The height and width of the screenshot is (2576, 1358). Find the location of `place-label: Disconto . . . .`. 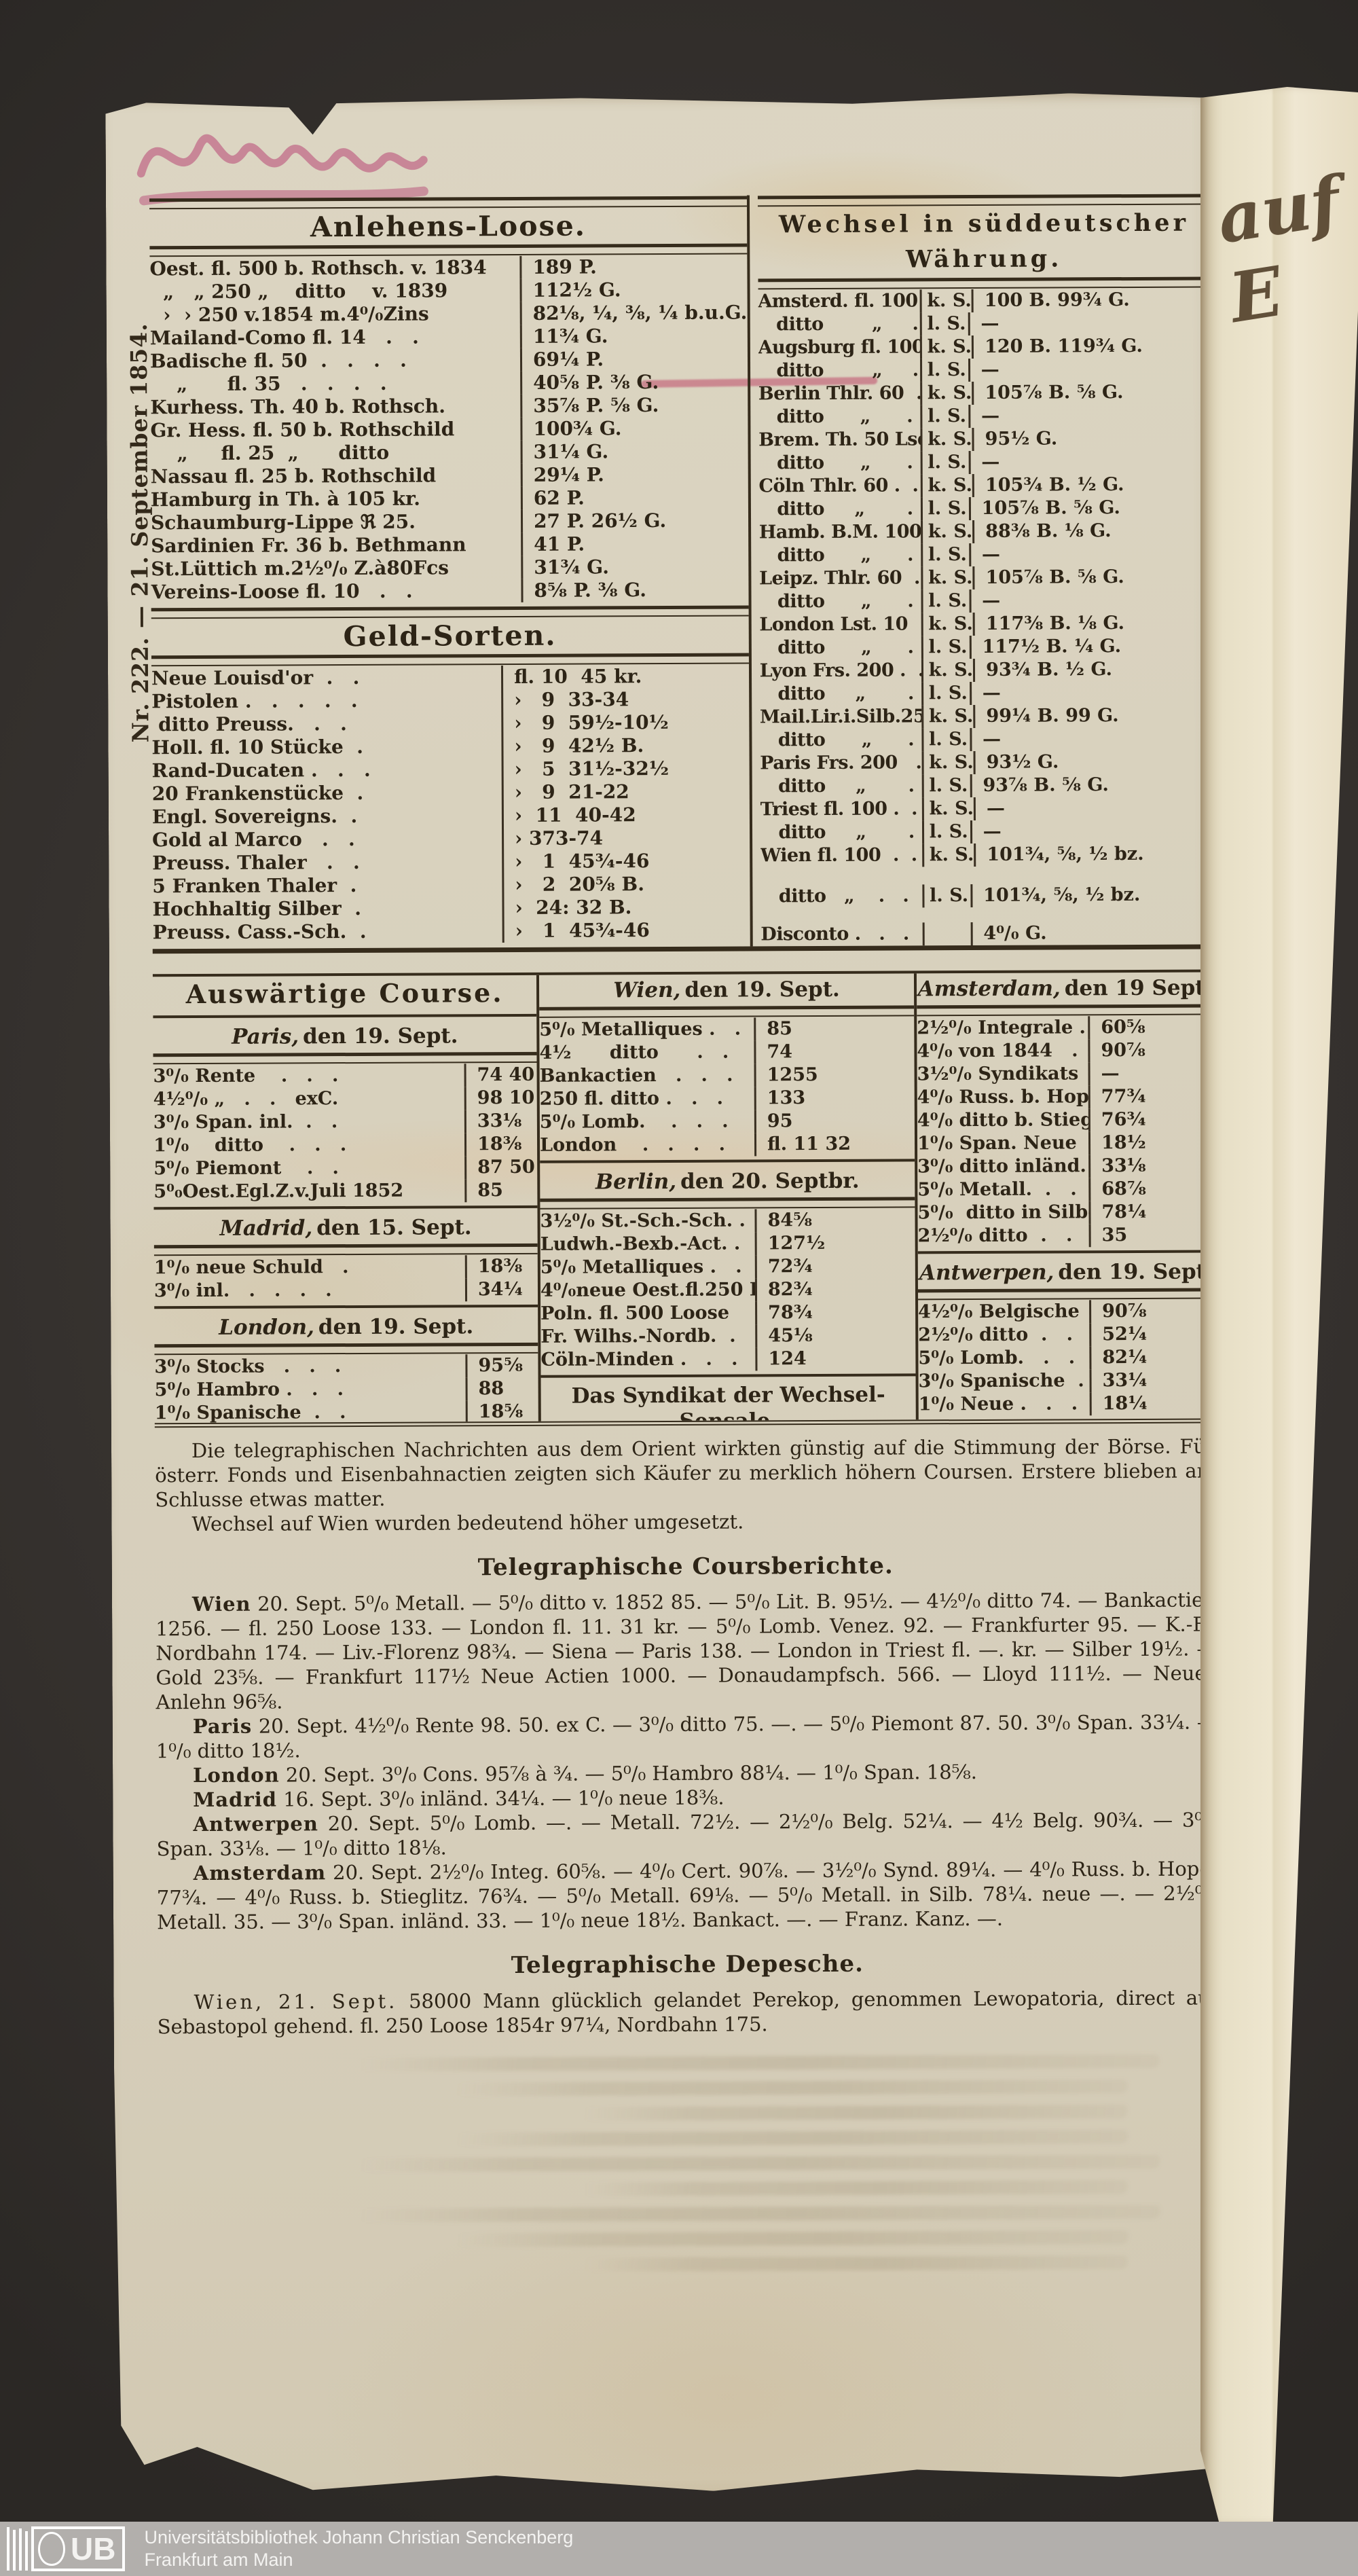

place-label: Disconto . . . . is located at coordinates (842, 934).